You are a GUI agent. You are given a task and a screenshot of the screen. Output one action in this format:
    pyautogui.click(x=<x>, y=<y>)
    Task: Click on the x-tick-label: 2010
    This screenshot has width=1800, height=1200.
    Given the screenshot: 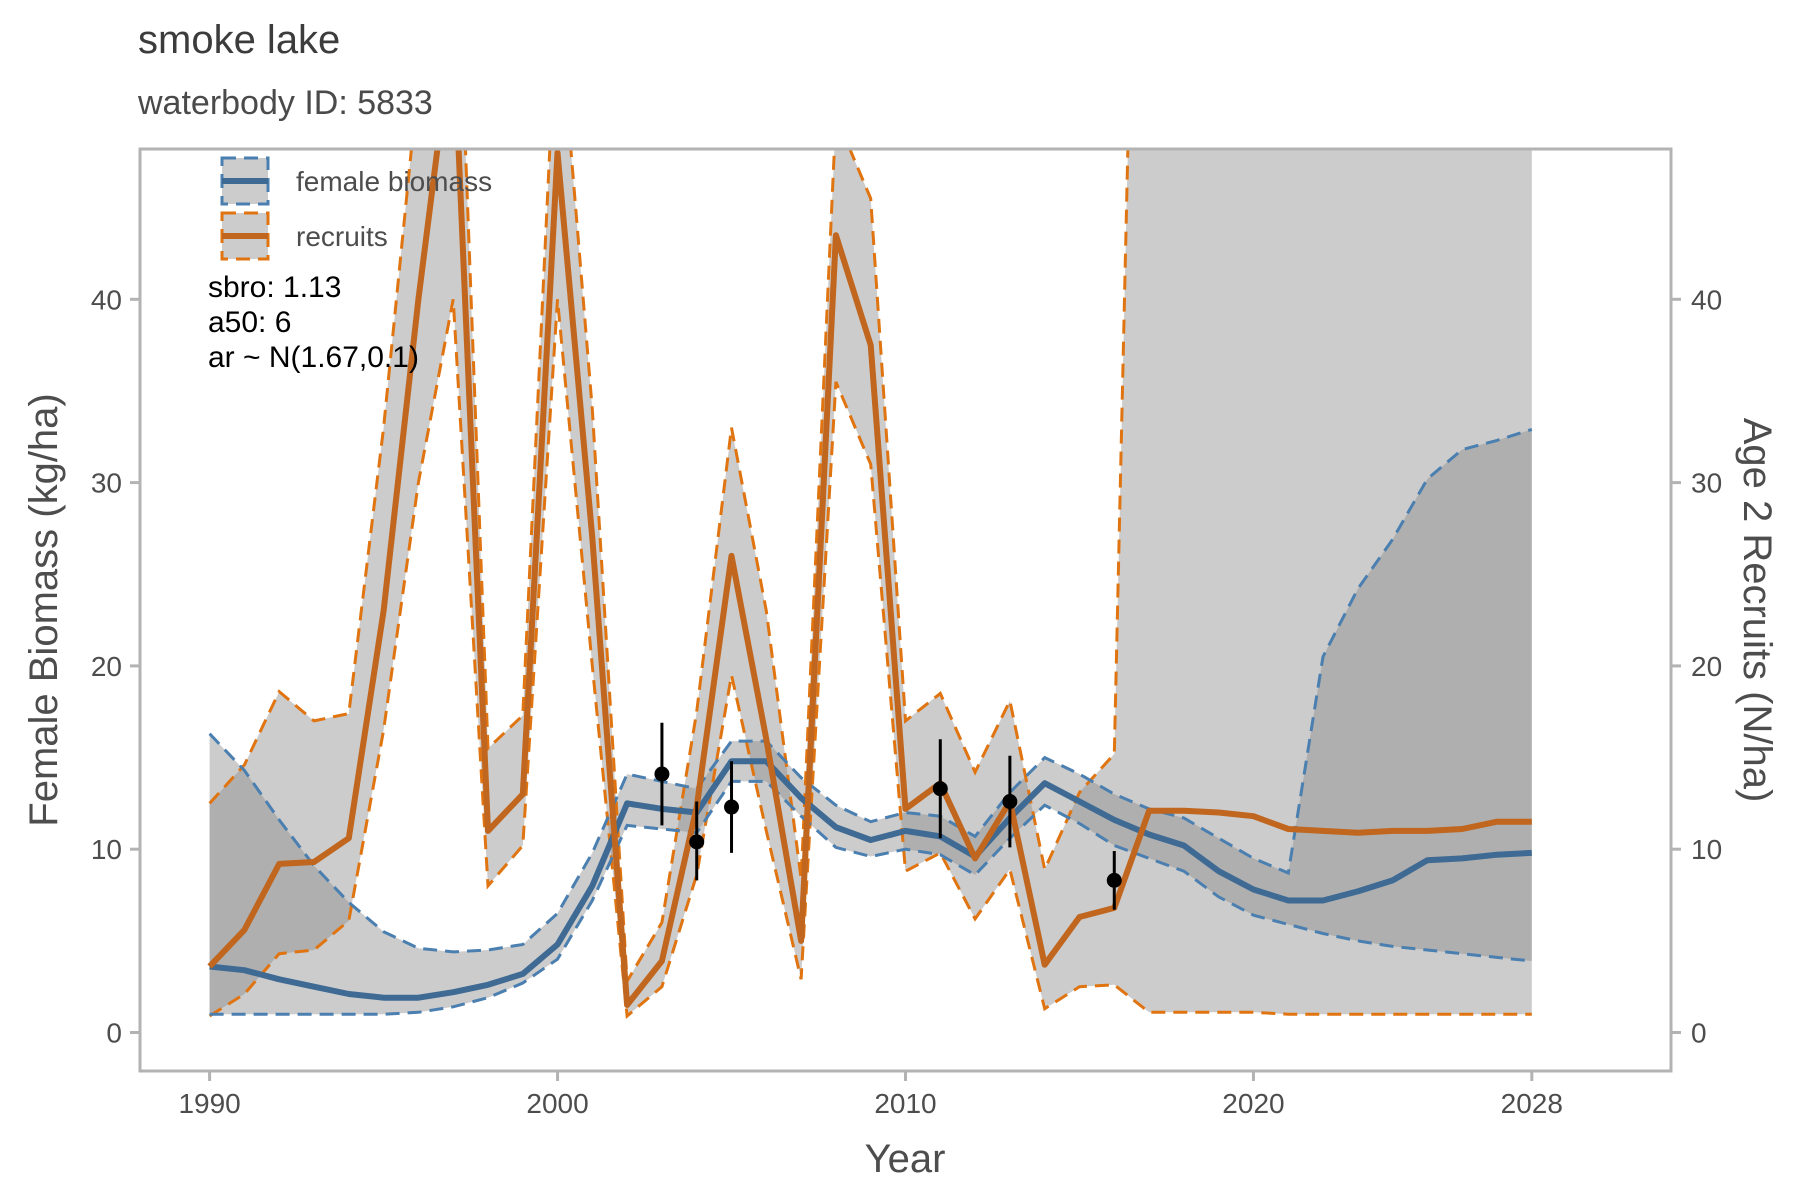 What is the action you would take?
    pyautogui.click(x=905, y=1103)
    